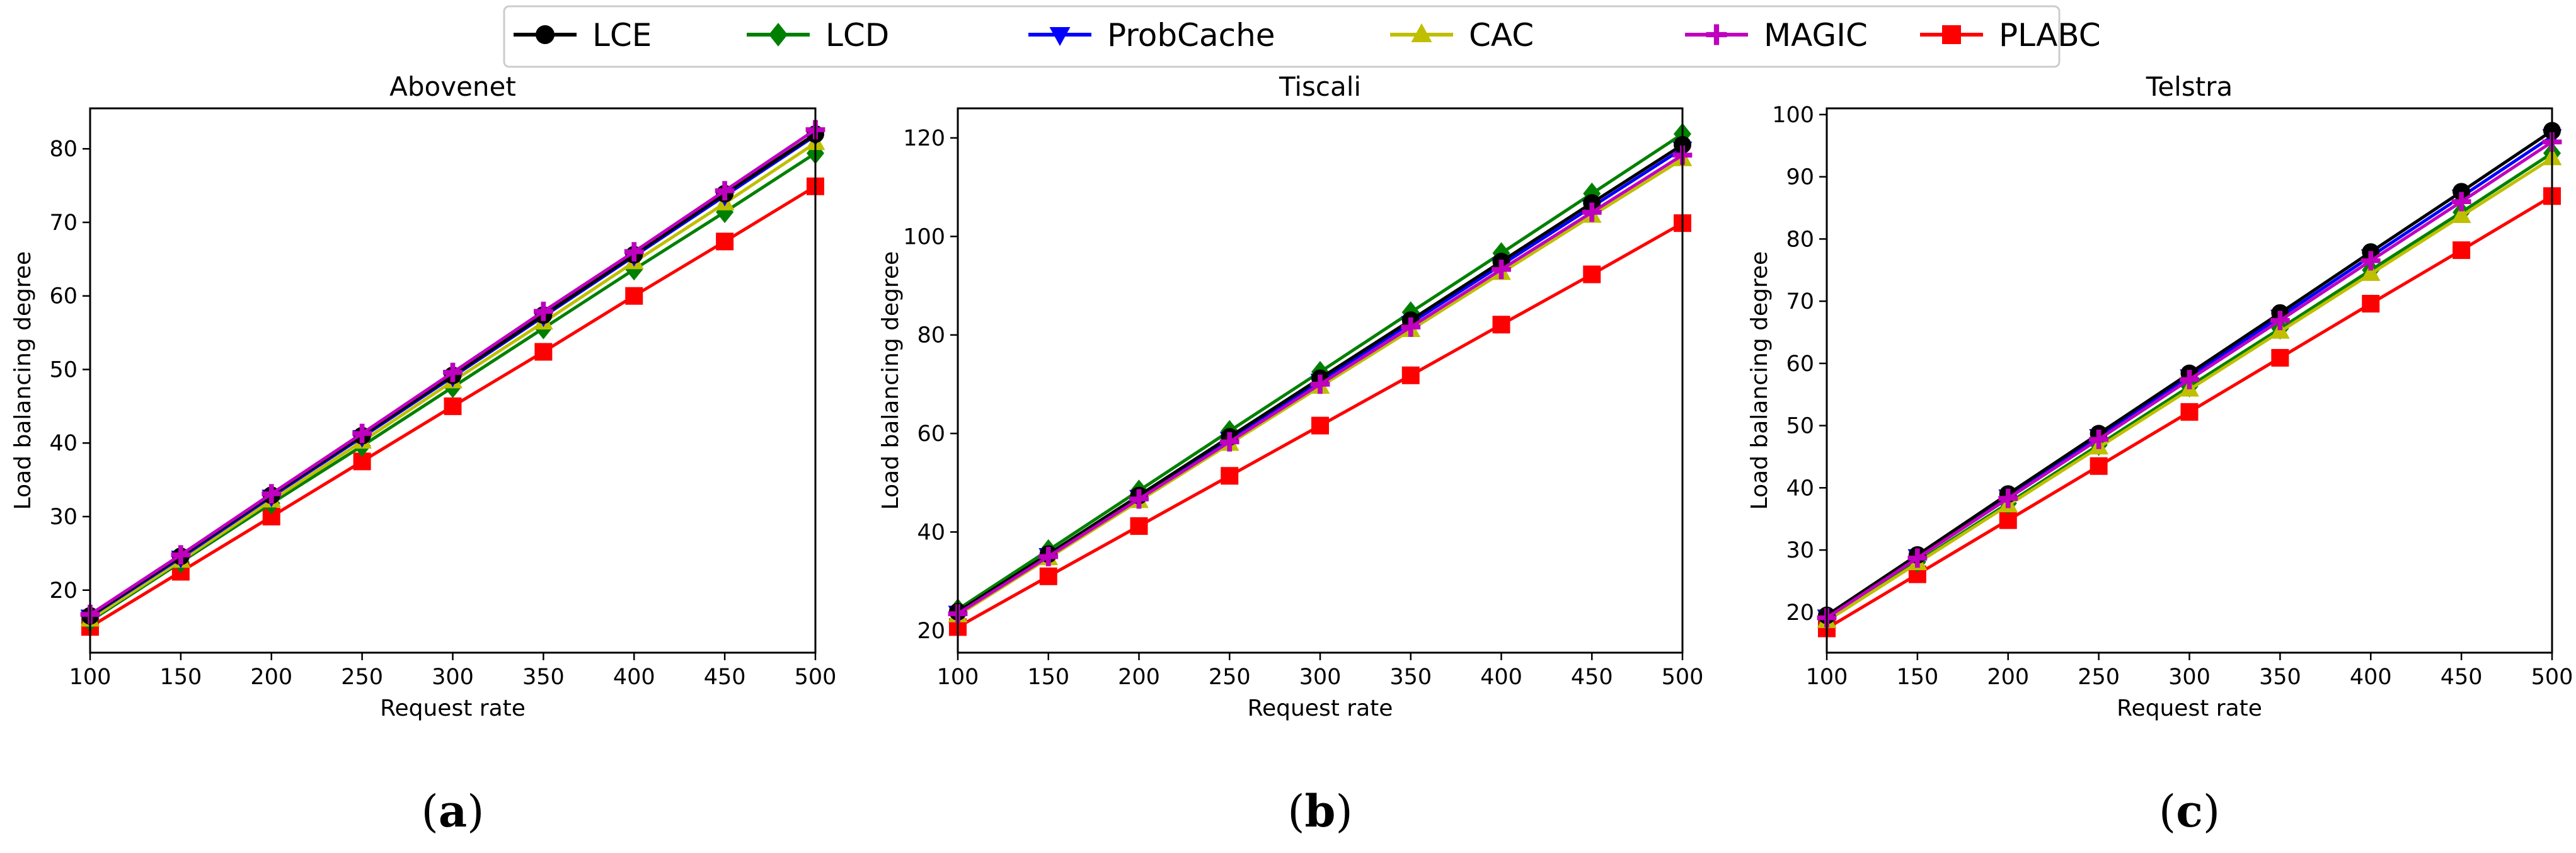  Describe the element at coordinates (2189, 811) in the screenshot. I see `subfigure-letter: c` at that location.